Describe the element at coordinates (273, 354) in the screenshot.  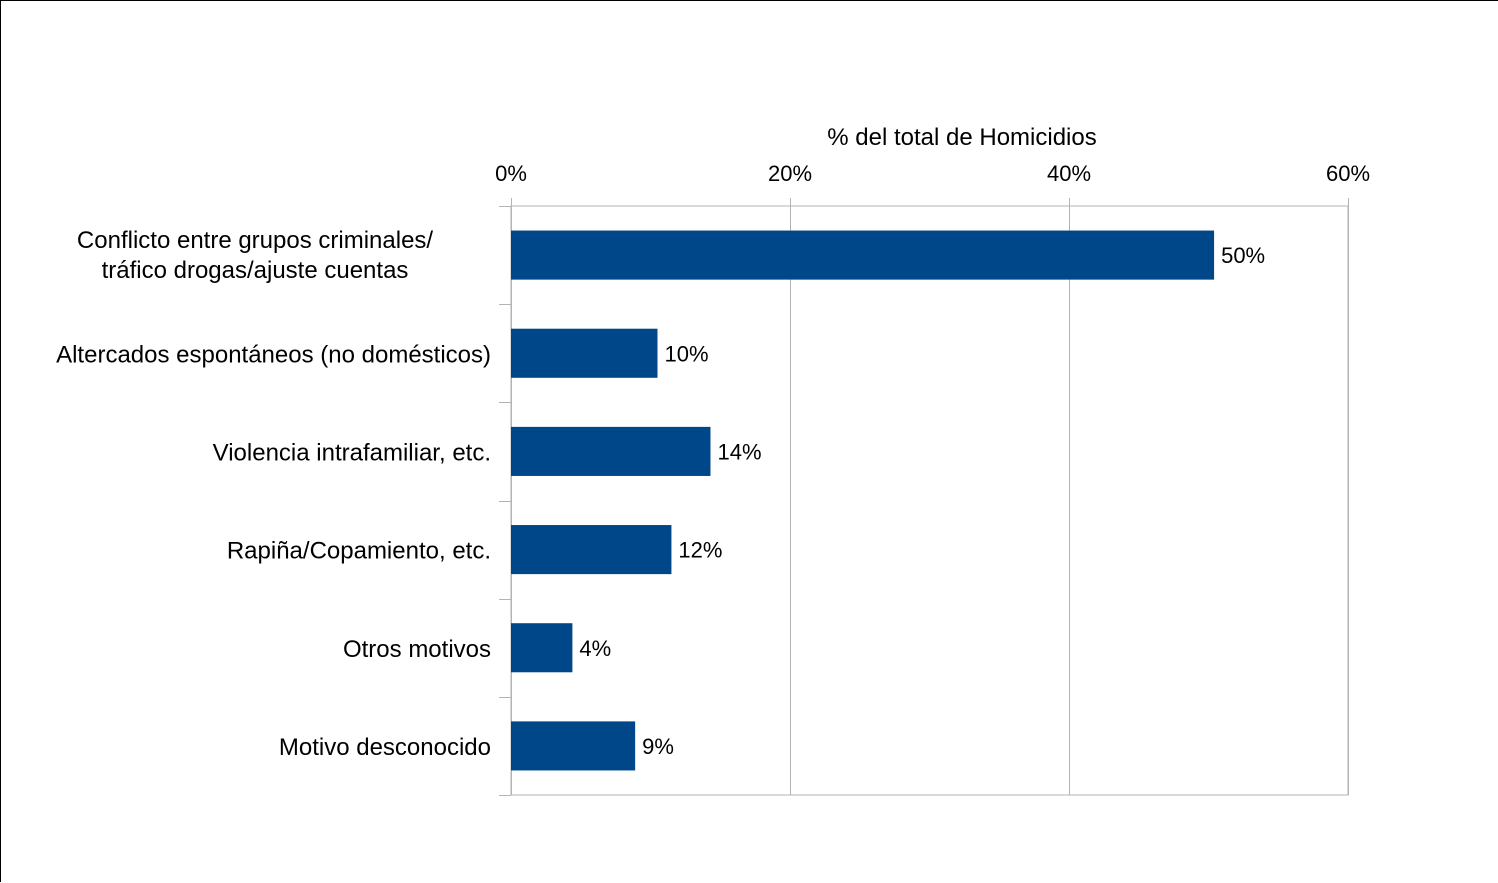
I see `category-label: Altercados espontáneos (no domésticos)` at that location.